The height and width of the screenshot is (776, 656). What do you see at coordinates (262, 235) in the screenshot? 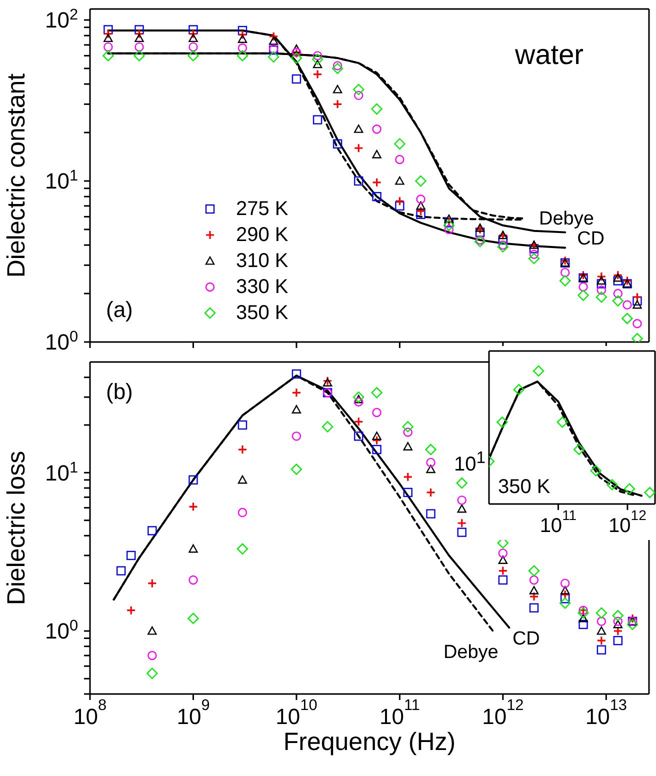
I see `legend-label: 290 K` at bounding box center [262, 235].